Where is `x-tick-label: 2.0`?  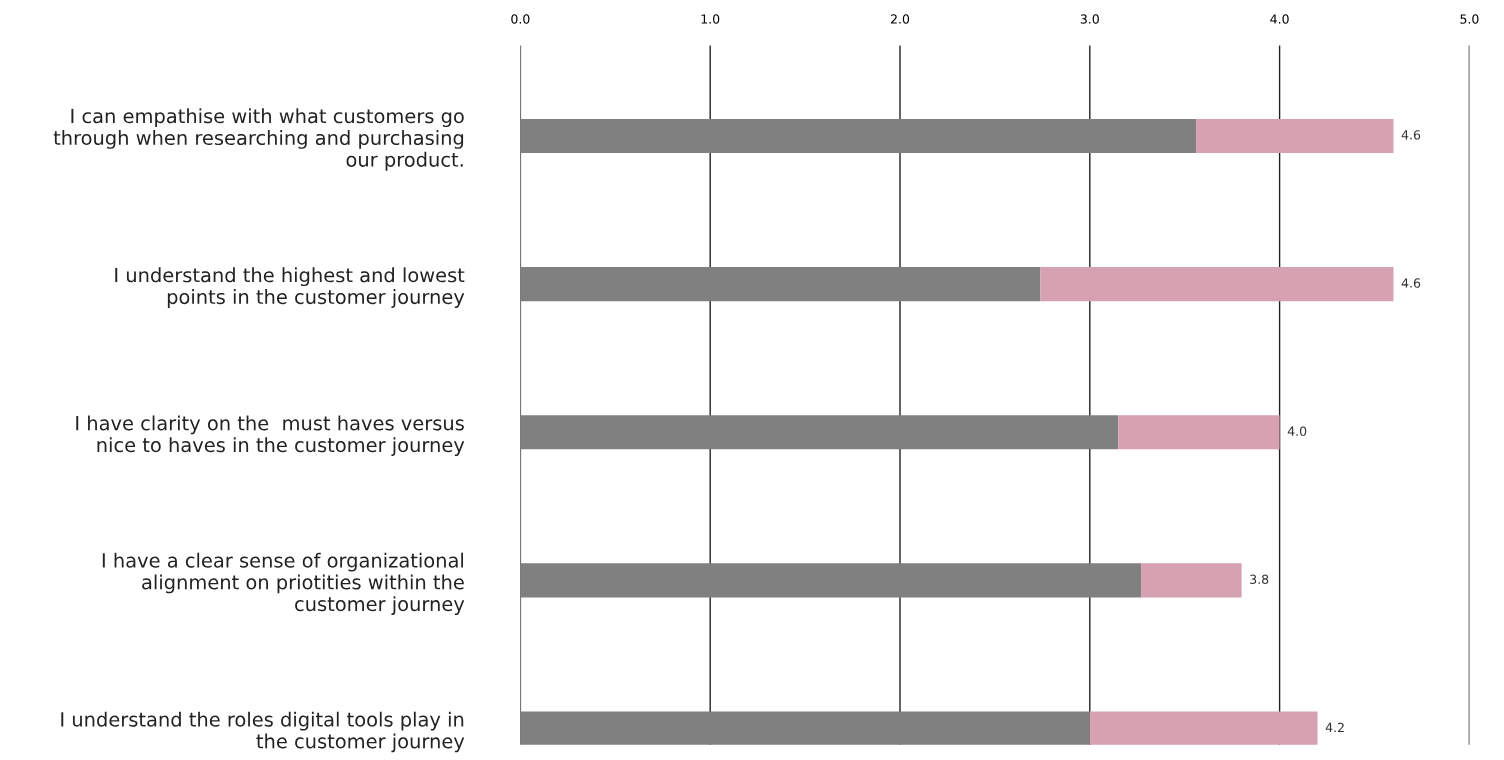 x-tick-label: 2.0 is located at coordinates (900, 19).